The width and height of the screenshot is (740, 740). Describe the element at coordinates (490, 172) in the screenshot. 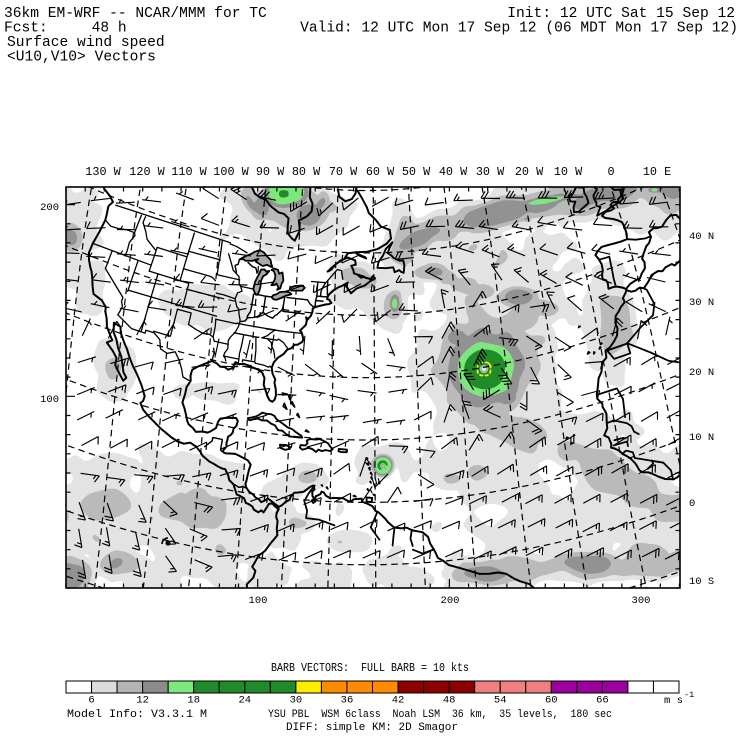

I see `svg-text: 30 W` at that location.